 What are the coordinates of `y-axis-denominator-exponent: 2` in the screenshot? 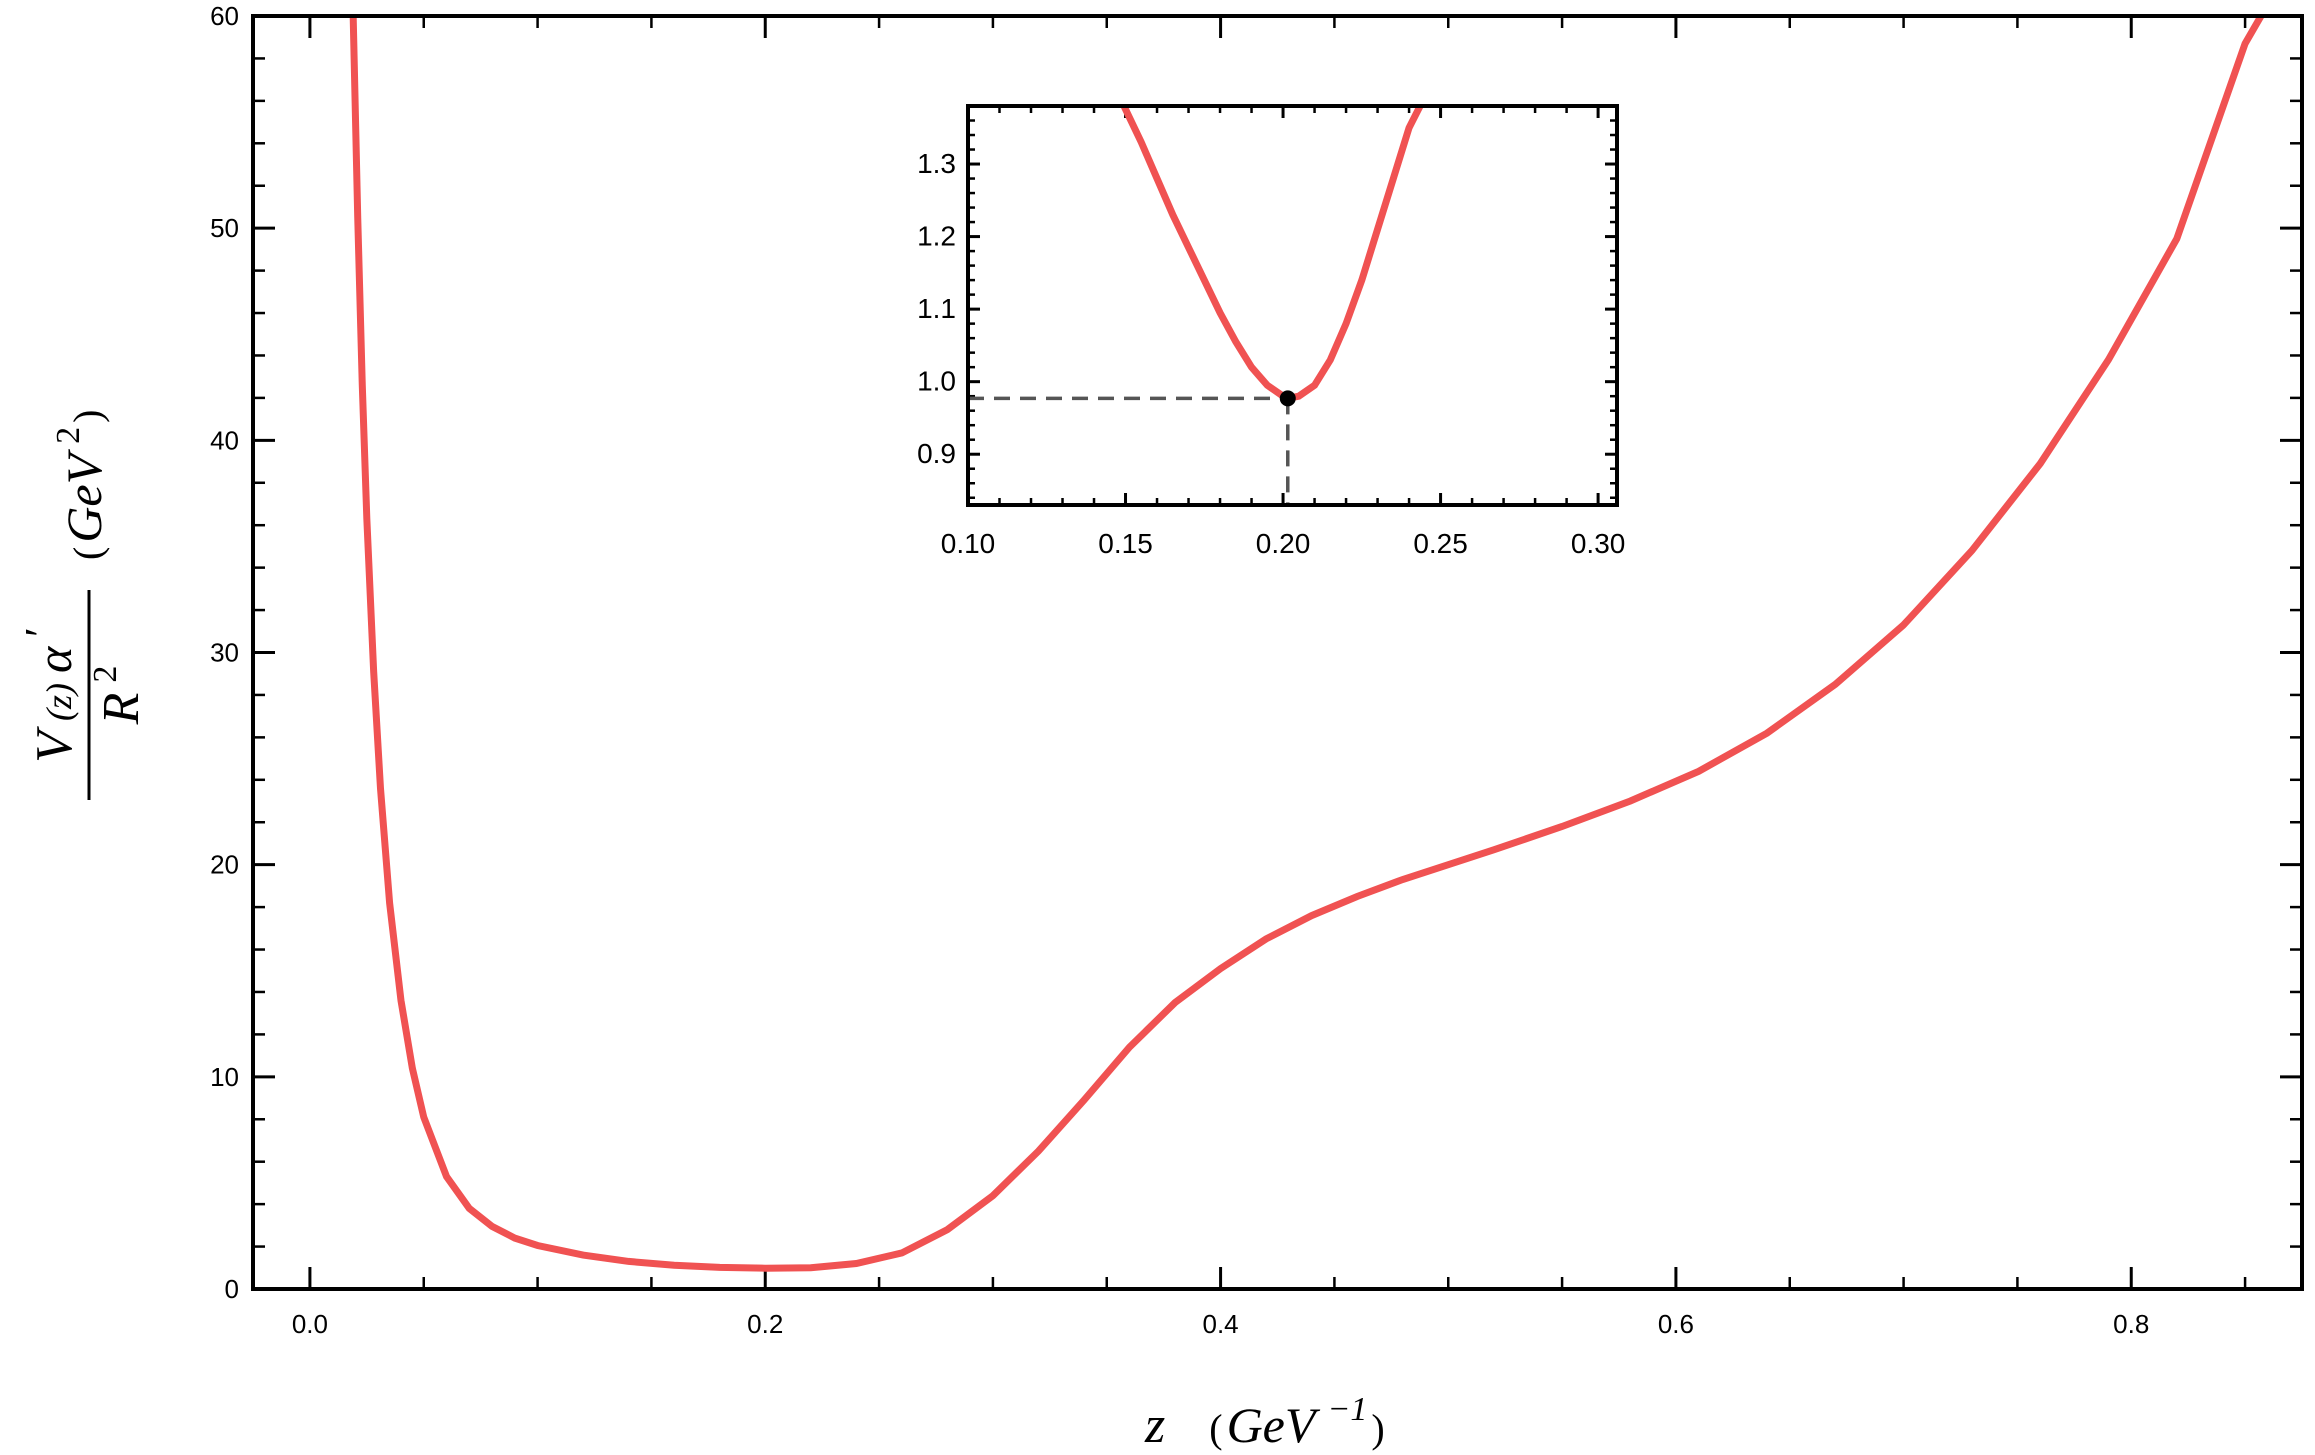 It's located at (105, 674).